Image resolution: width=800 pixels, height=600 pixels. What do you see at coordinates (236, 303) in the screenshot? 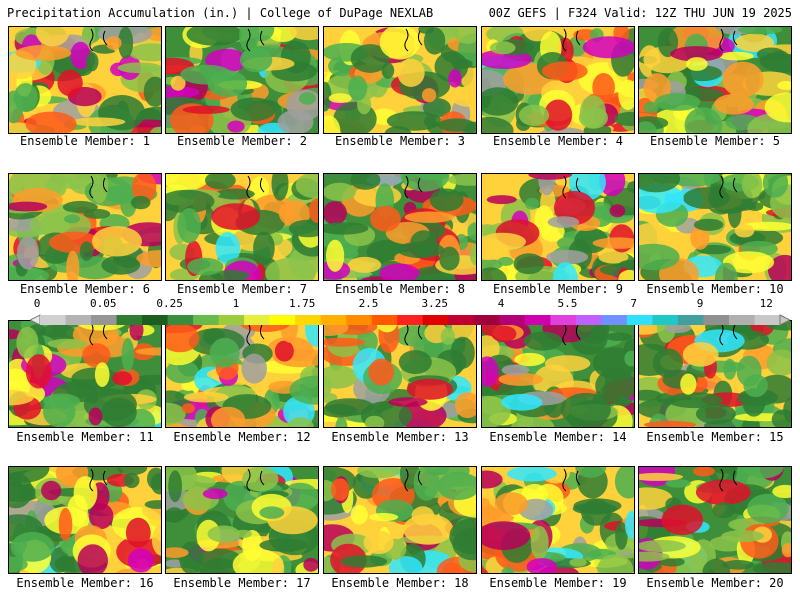
I see `colorbar-tick-label: 1` at bounding box center [236, 303].